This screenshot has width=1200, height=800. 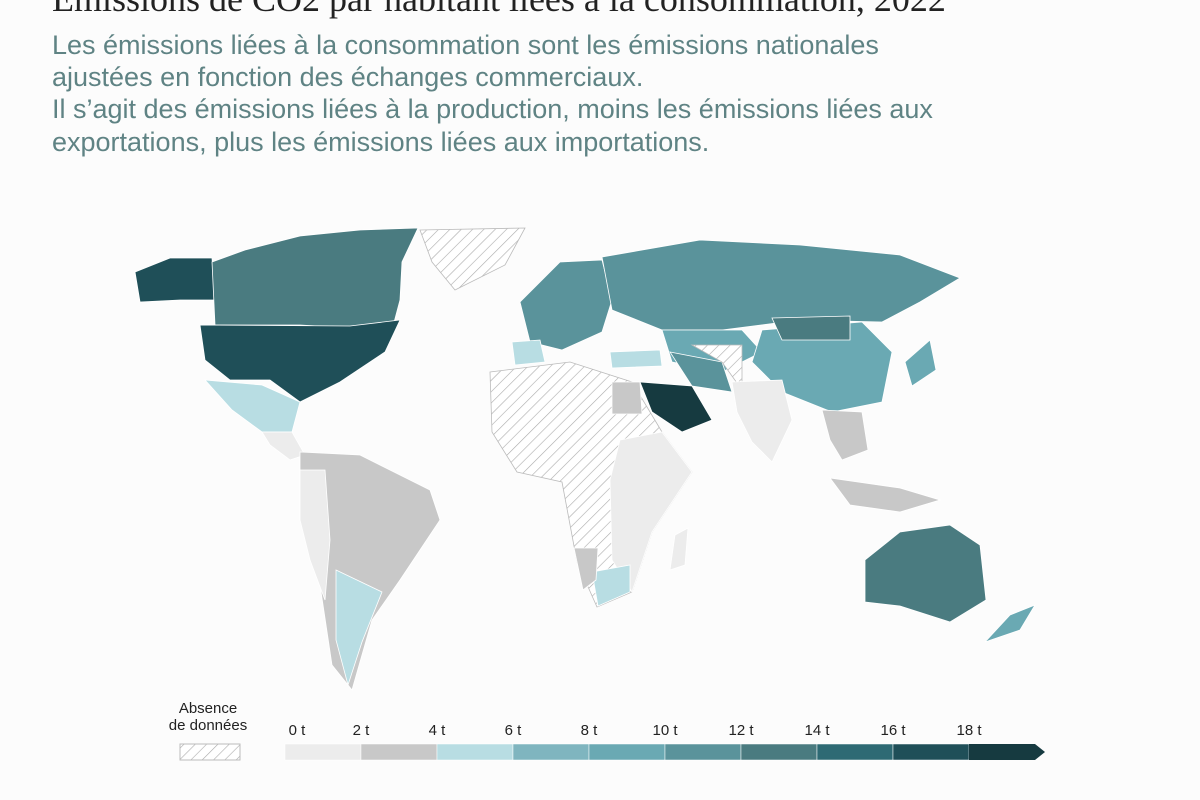 What do you see at coordinates (636, 359) in the screenshot?
I see `turkey` at bounding box center [636, 359].